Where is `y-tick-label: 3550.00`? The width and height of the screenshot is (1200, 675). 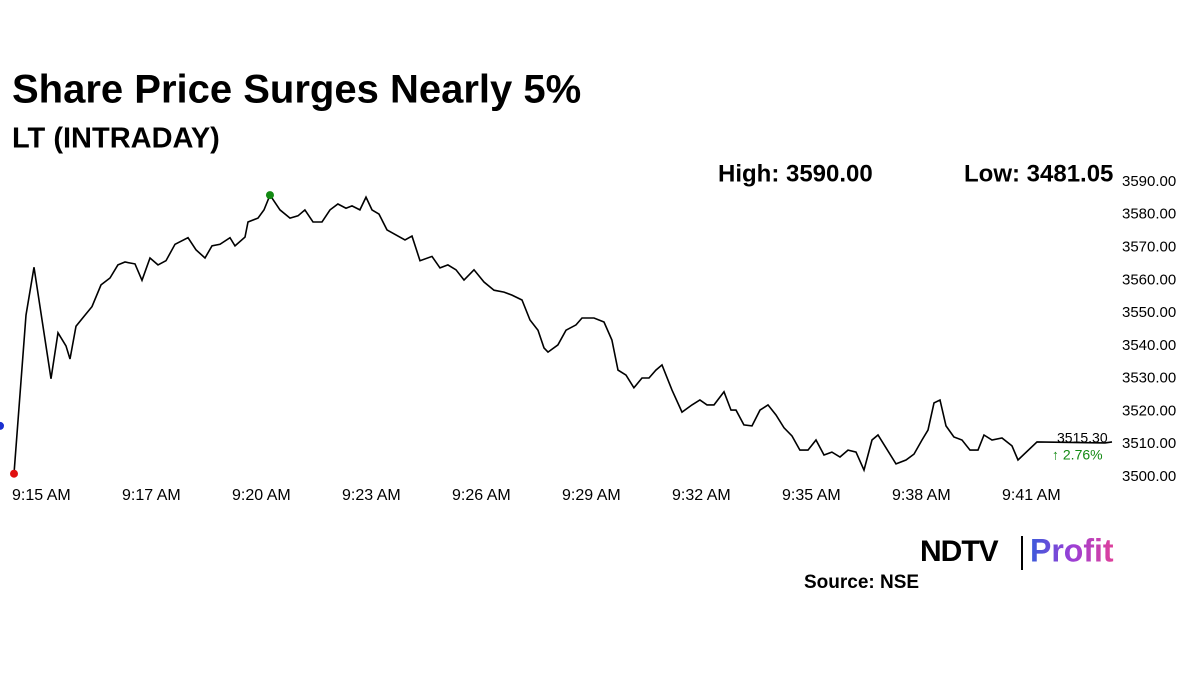
y-tick-label: 3550.00 is located at coordinates (1149, 312).